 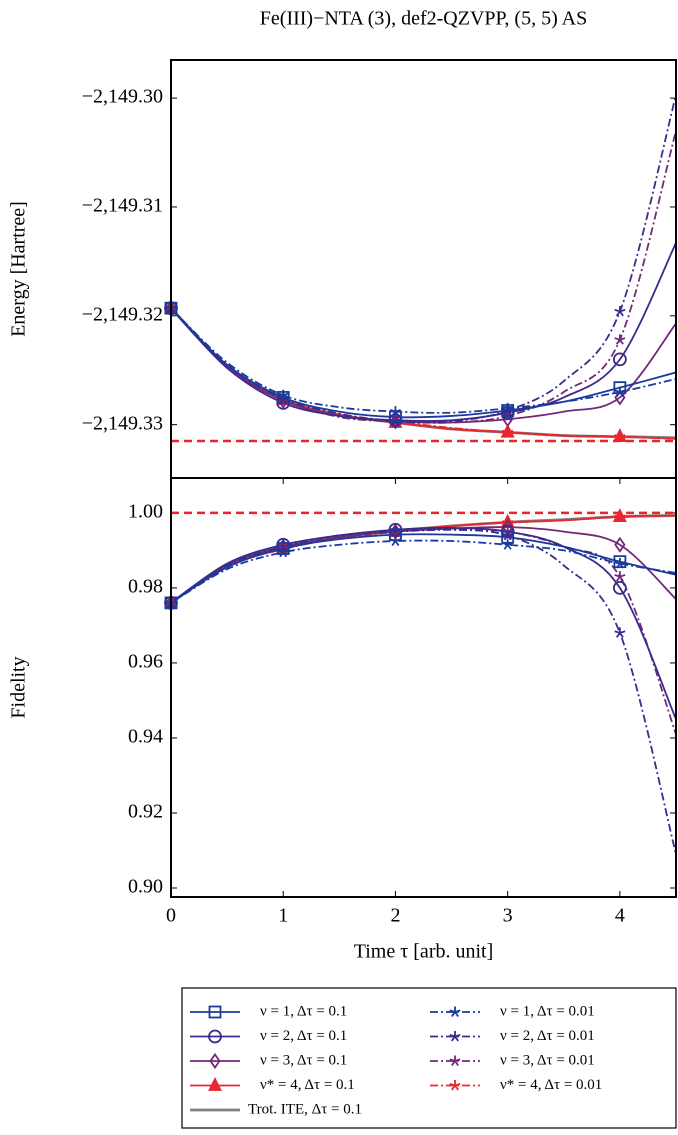 What do you see at coordinates (145, 587) in the screenshot?
I see `y-tick-label: 0.98` at bounding box center [145, 587].